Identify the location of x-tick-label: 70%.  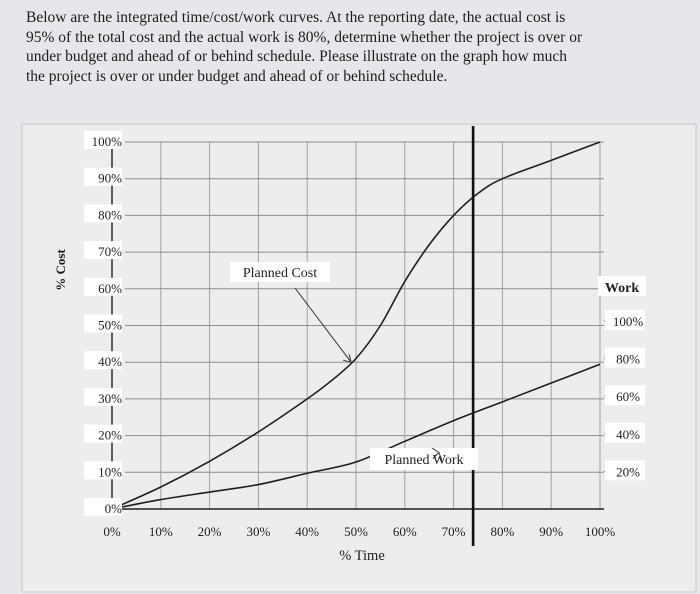
(454, 531).